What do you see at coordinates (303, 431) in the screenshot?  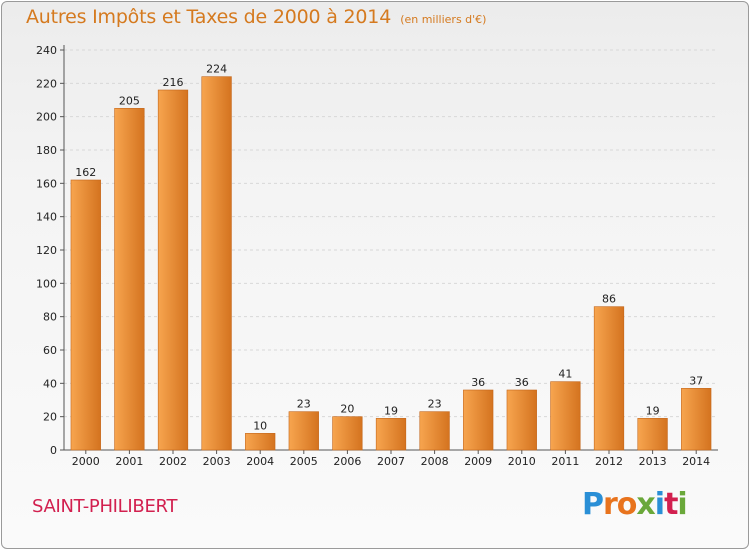 I see `bar-2005` at bounding box center [303, 431].